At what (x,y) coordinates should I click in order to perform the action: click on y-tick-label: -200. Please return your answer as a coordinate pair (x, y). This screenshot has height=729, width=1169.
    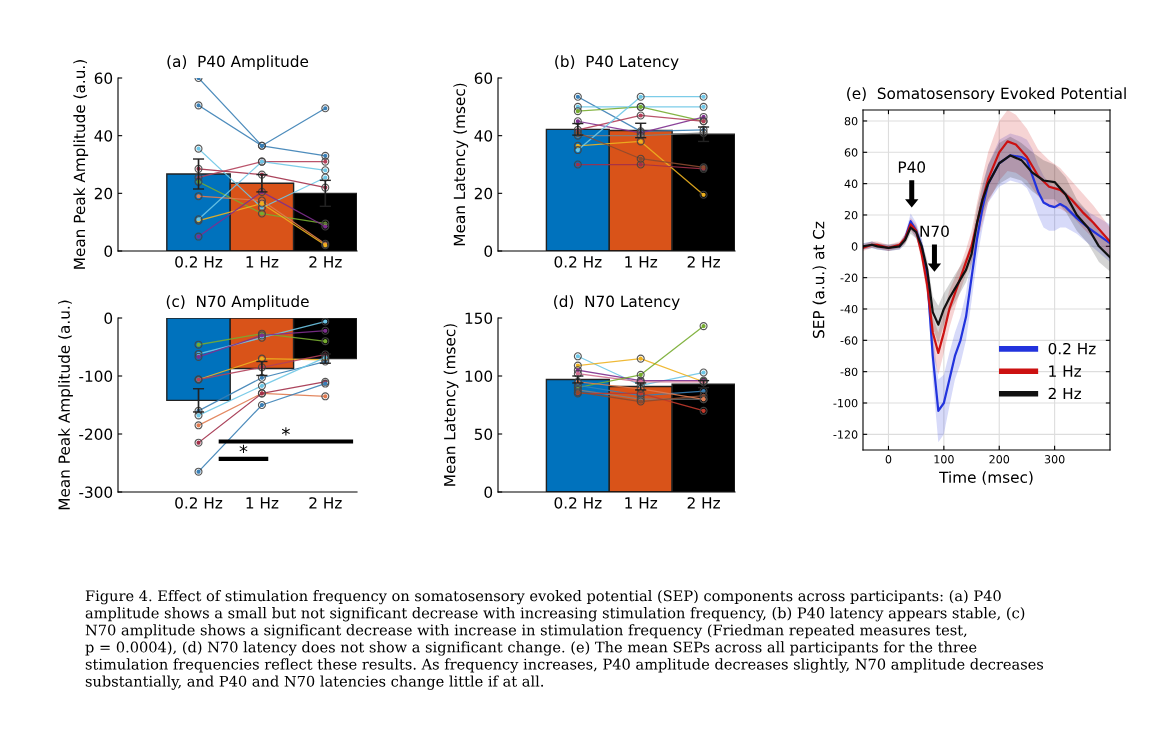
    Looking at the image, I should click on (96, 434).